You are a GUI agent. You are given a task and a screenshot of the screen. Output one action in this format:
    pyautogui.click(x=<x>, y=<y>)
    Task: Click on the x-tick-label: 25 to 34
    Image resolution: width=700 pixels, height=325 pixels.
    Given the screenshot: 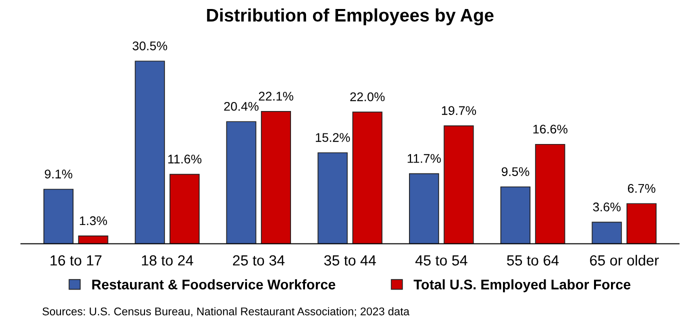 What is the action you would take?
    pyautogui.click(x=258, y=260)
    